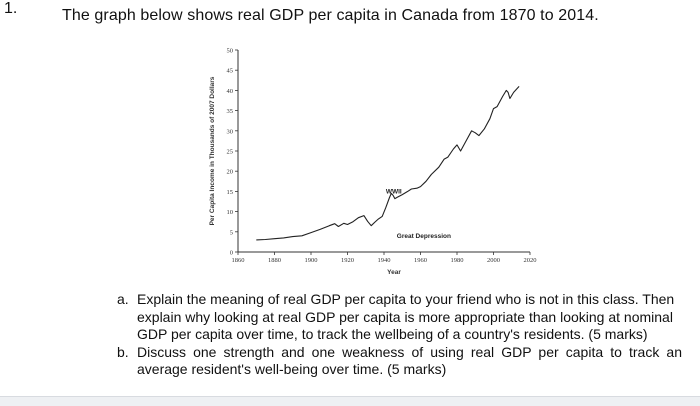 This screenshot has width=700, height=406. I want to click on x-axis-label: Year, so click(394, 272).